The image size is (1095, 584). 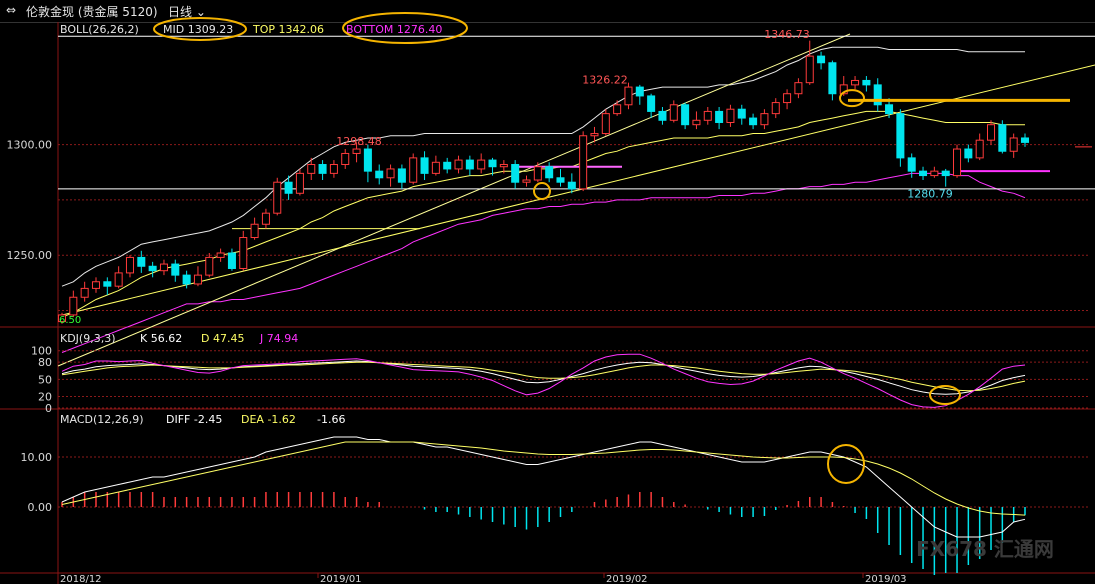 What do you see at coordinates (199, 12) in the screenshot?
I see `chevron-down-icon: ⌄` at bounding box center [199, 12].